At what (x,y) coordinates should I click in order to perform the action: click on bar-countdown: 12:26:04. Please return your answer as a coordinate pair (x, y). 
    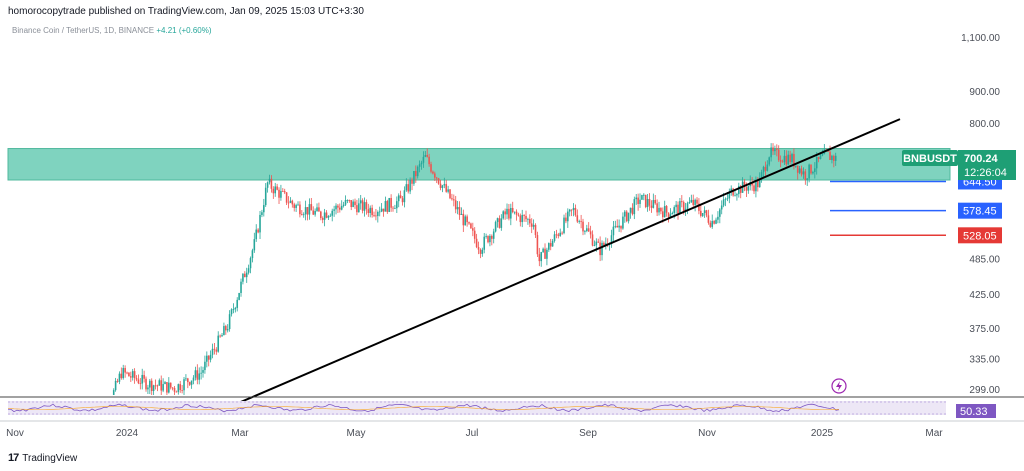
    Looking at the image, I should click on (985, 173).